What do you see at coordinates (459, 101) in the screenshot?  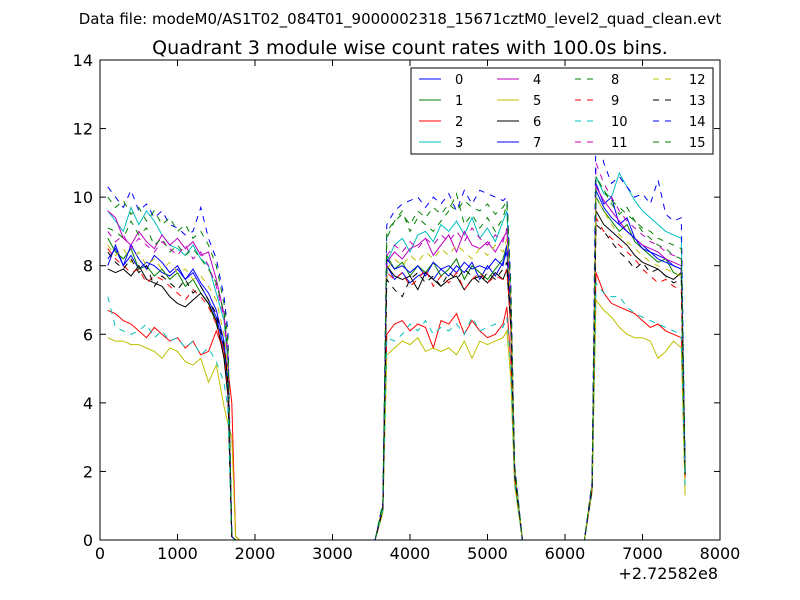 I see `legend-label-1: 1` at bounding box center [459, 101].